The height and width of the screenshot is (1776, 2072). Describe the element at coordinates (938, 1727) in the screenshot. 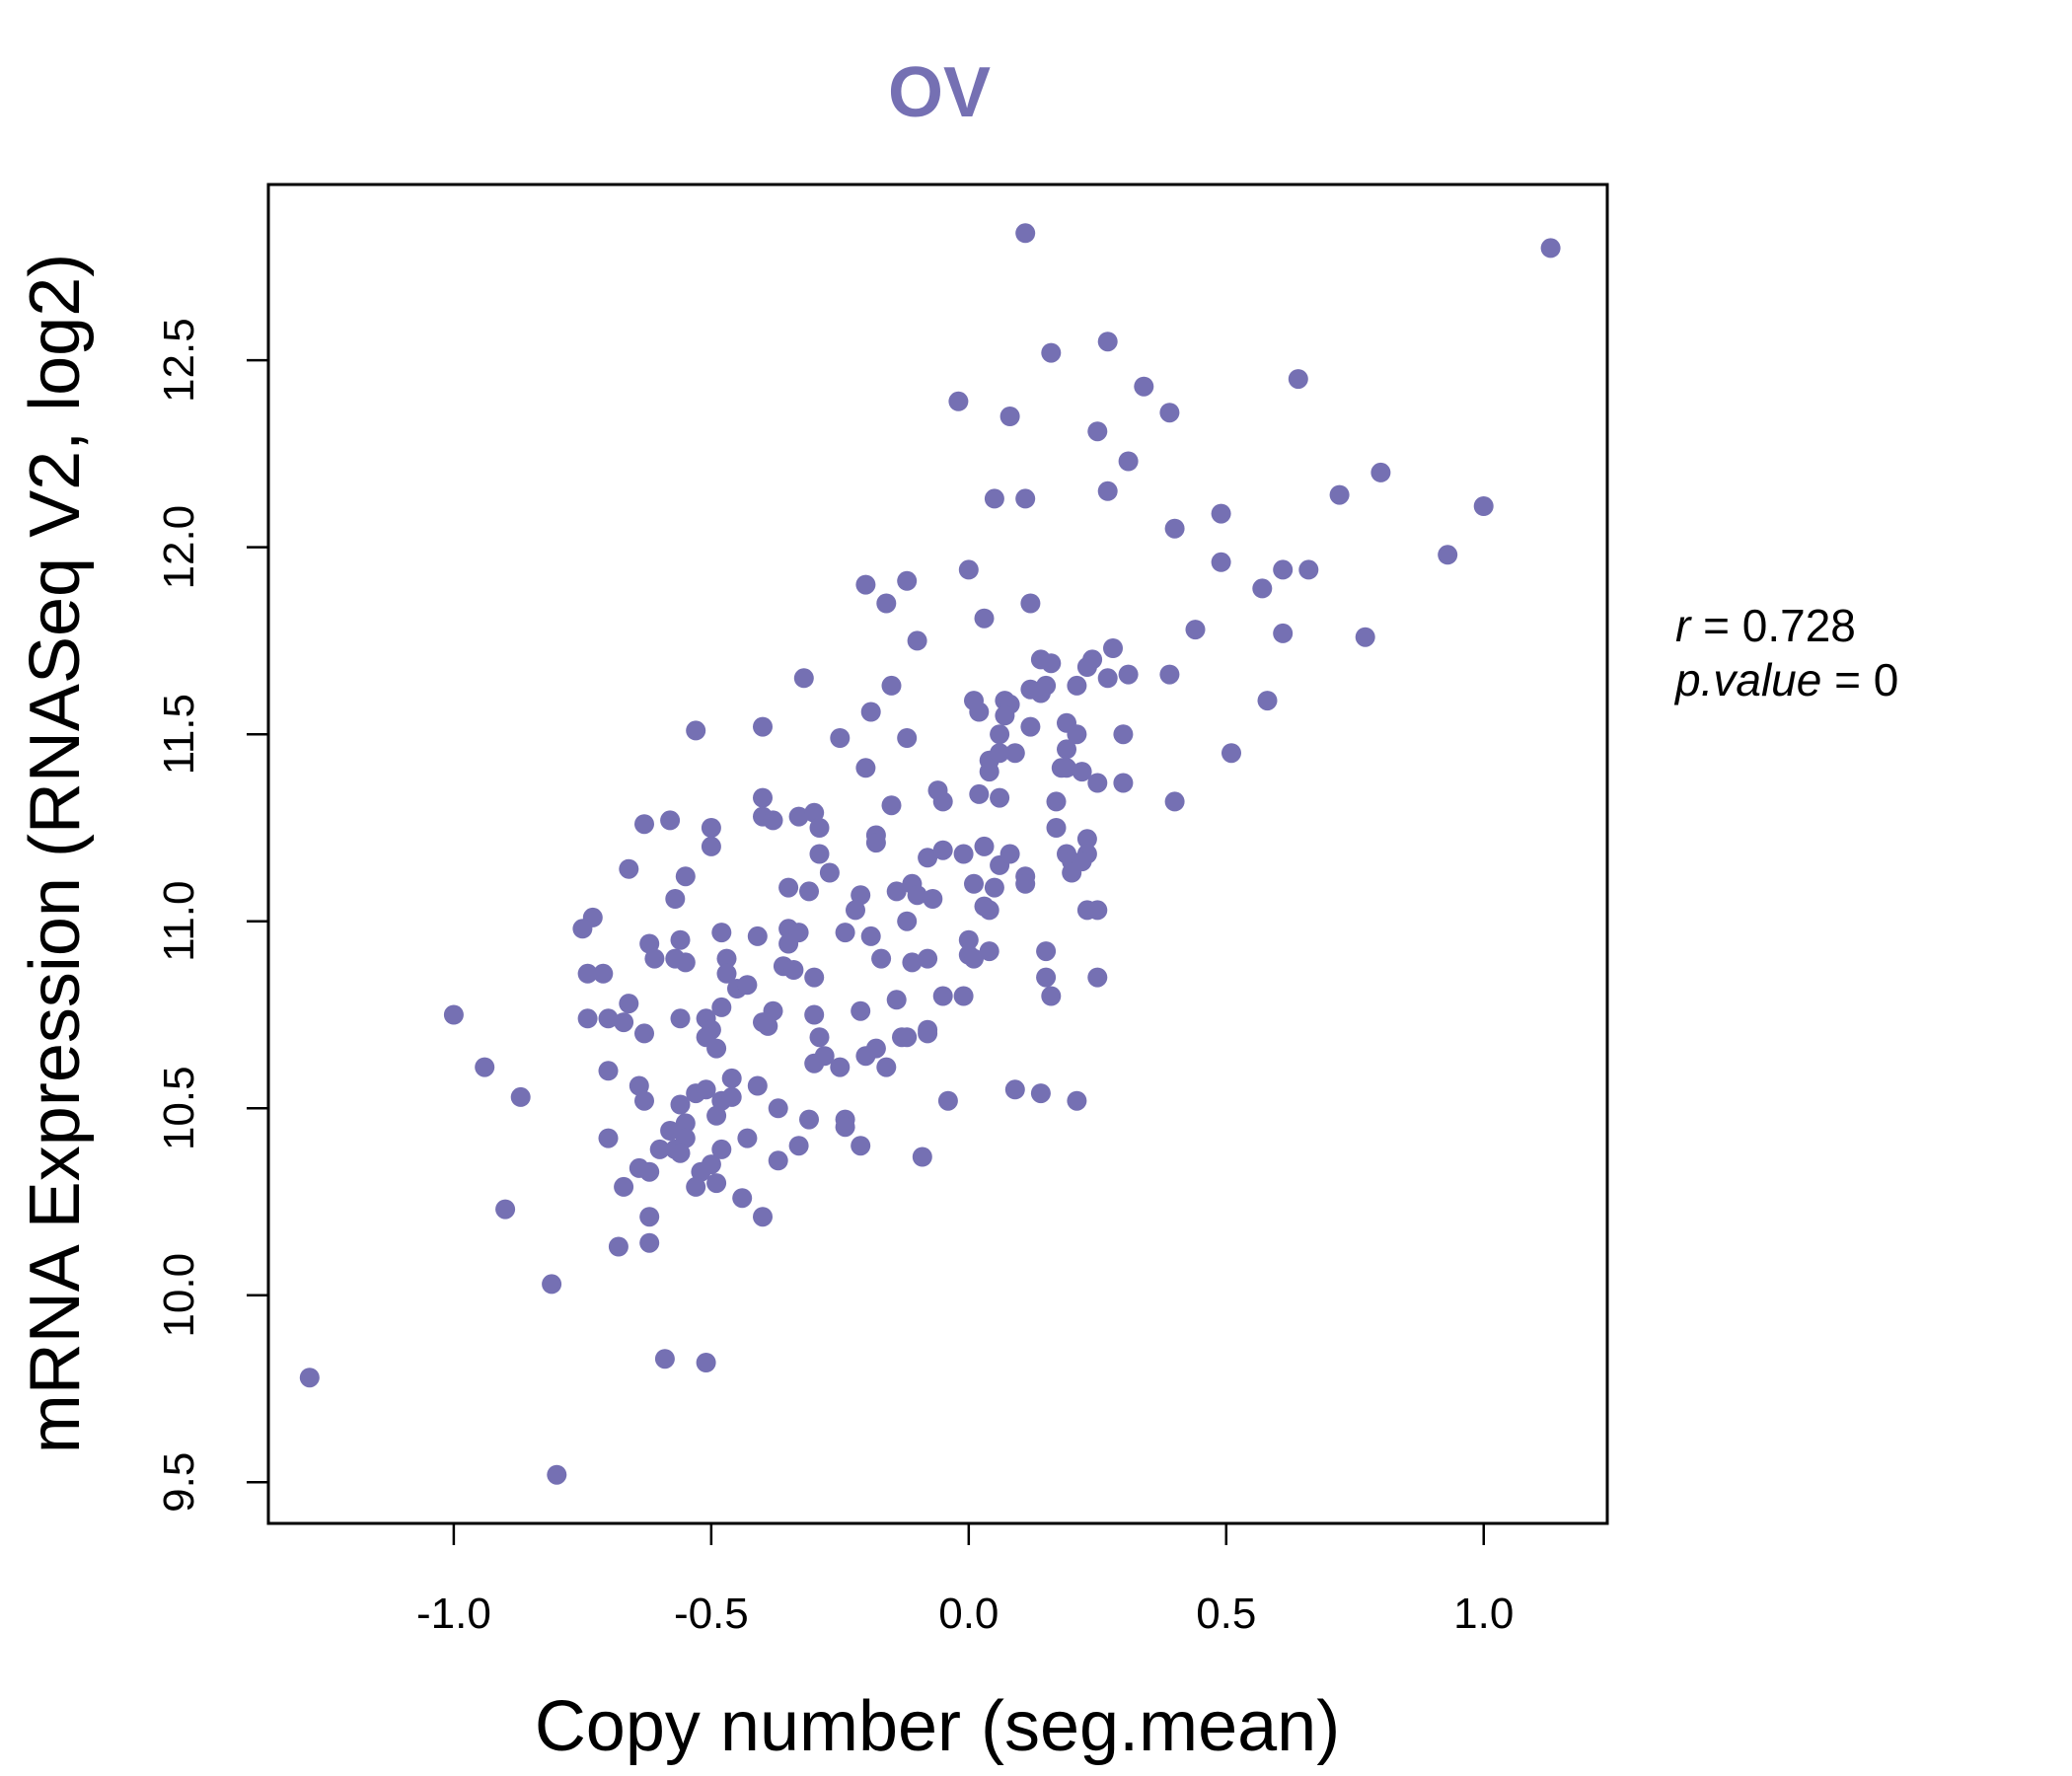

I see `x-axis-title: Copy number (seg.mean)` at that location.